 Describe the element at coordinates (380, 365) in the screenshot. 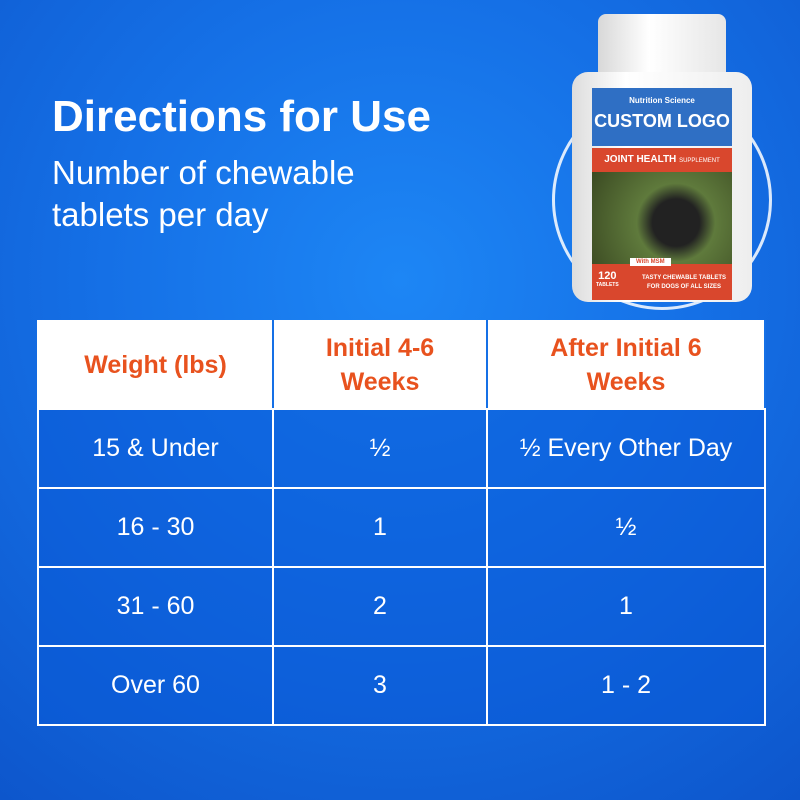

I see `header-initial: Initial 4-6 Weeks` at that location.